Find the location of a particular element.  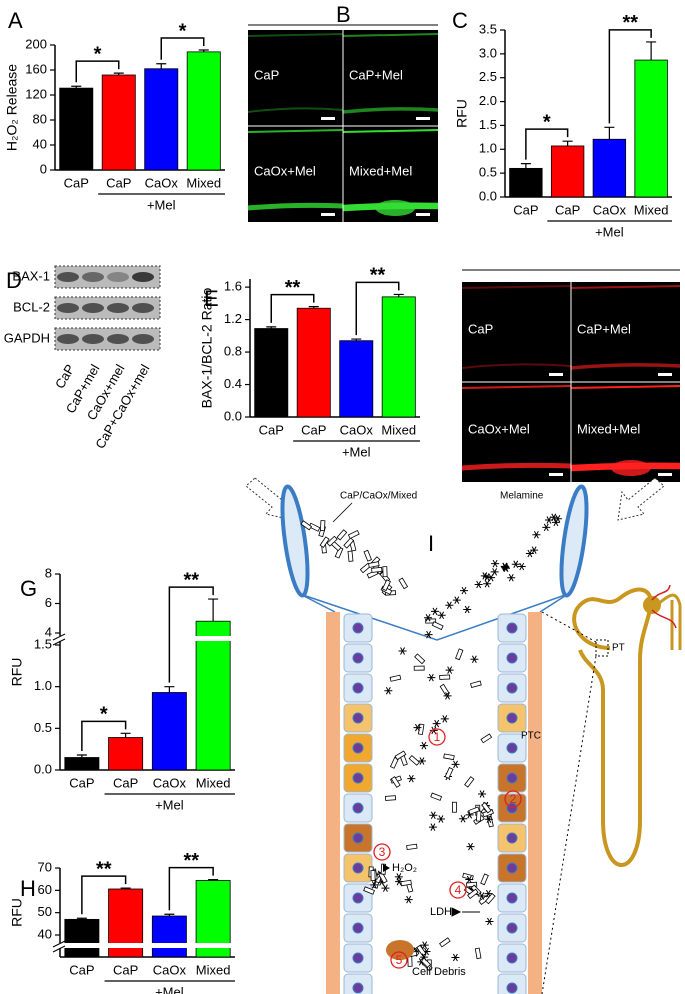

diagram-label: PT is located at coordinates (618, 648).